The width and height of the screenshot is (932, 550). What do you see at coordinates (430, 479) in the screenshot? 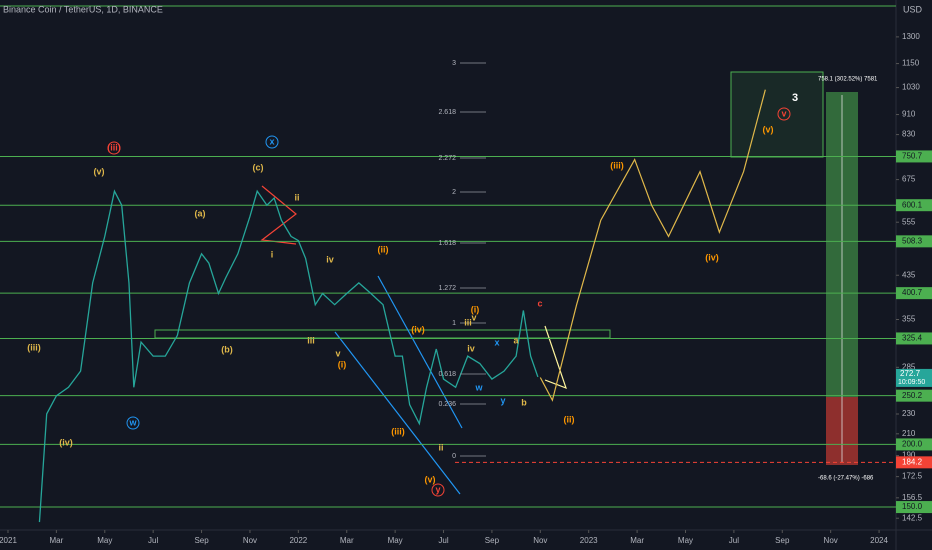
I see `wave-label: (v)` at bounding box center [430, 479].